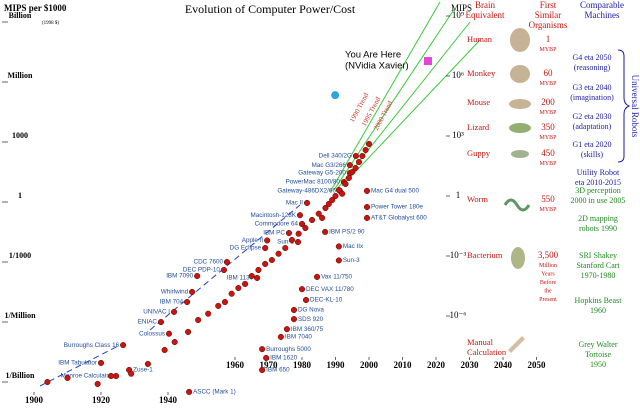 The height and width of the screenshot is (408, 640). Describe the element at coordinates (273, 215) in the screenshot. I see `point-label: Macintosh-128K` at that location.